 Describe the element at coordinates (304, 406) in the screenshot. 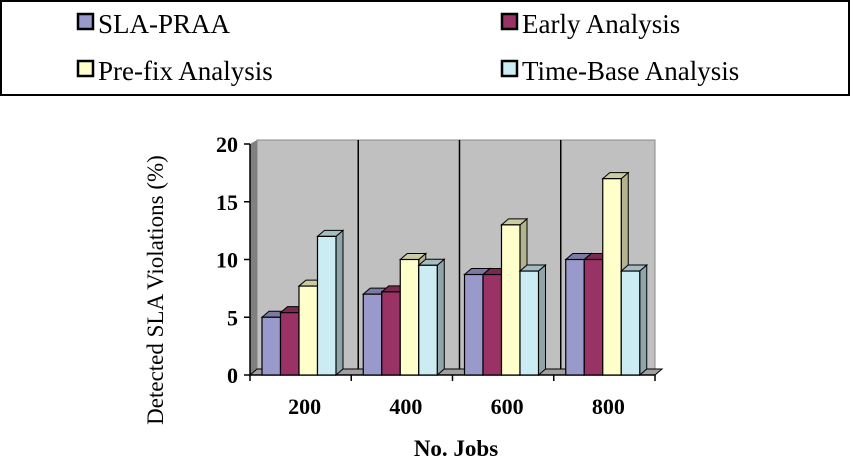

I see `x-tick-label: 200` at that location.